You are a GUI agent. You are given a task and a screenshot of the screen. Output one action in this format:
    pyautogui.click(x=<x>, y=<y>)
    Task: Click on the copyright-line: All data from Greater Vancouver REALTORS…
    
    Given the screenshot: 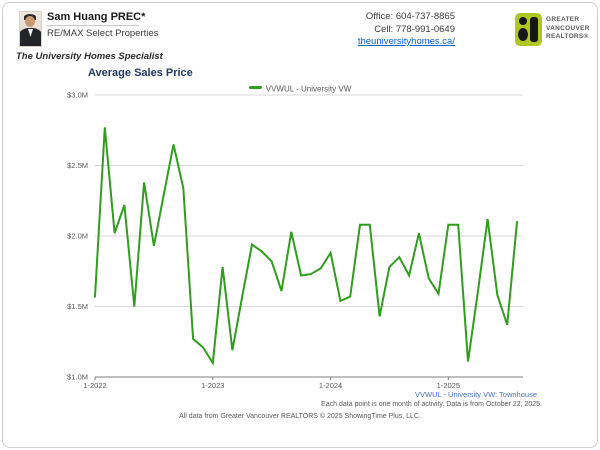 What is the action you would take?
    pyautogui.click(x=300, y=416)
    